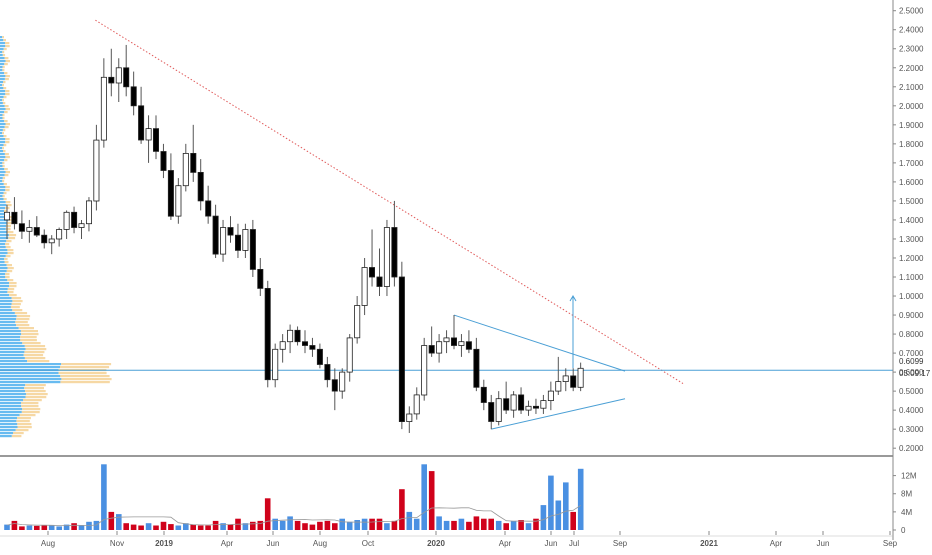  I want to click on time-tick-label: Jul, so click(574, 543).